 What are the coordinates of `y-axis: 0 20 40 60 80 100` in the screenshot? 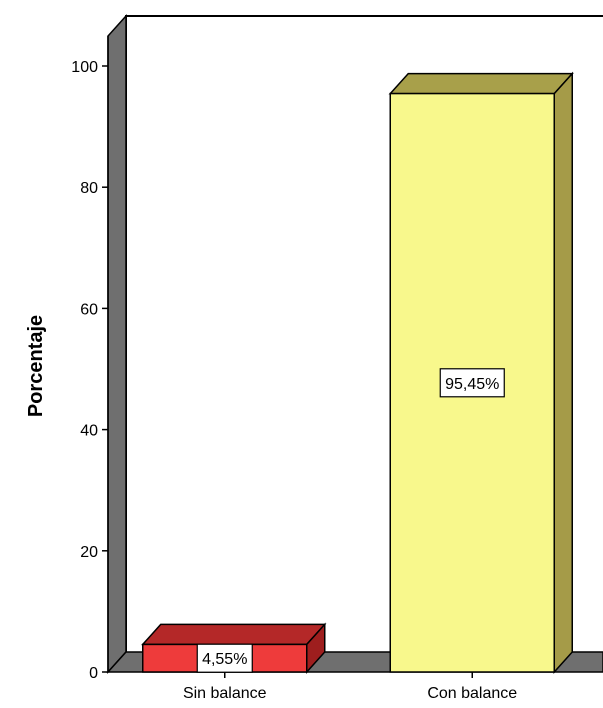 It's located at (90, 359).